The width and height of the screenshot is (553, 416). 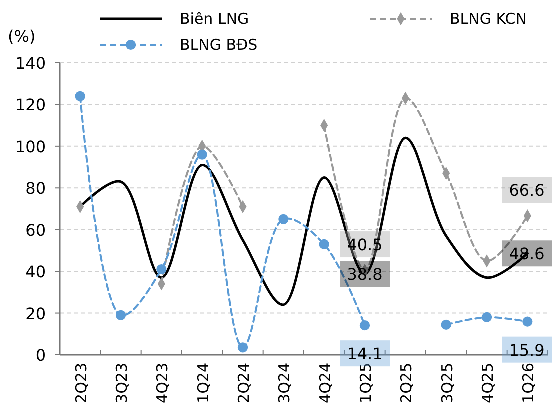 I want to click on y-tick-label: 100, so click(x=30, y=146).